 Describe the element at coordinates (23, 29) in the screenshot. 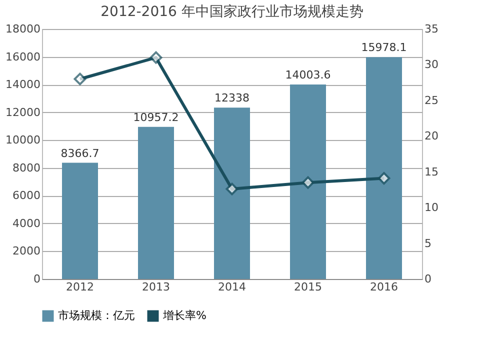

I see `y-tick-label: 18000` at that location.